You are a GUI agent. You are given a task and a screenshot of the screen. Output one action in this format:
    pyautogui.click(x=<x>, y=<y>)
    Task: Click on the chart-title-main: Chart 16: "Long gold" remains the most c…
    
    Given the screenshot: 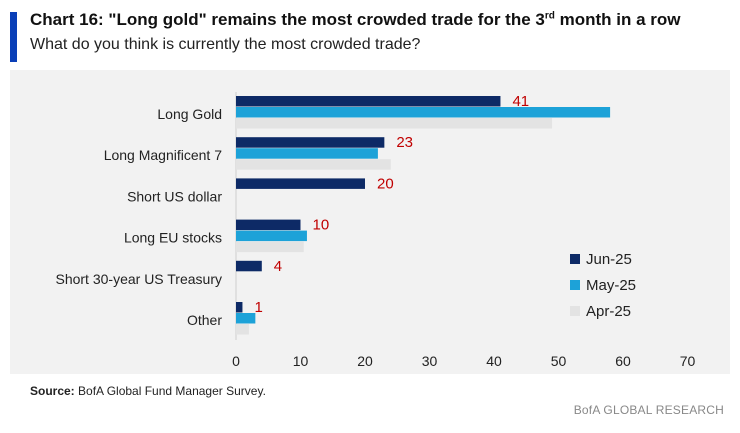 What is the action you would take?
    pyautogui.click(x=287, y=19)
    